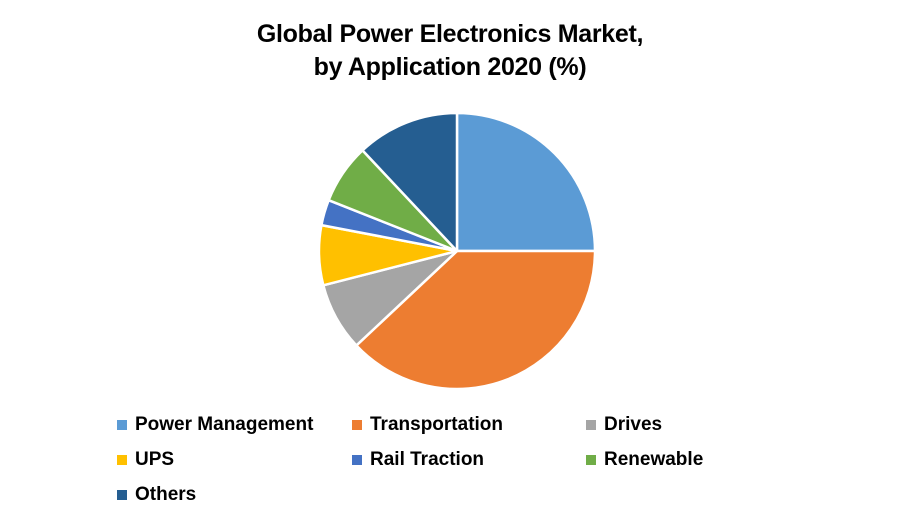 The height and width of the screenshot is (525, 900). Describe the element at coordinates (357, 460) in the screenshot. I see `legend-swatch-rail-traction` at that location.